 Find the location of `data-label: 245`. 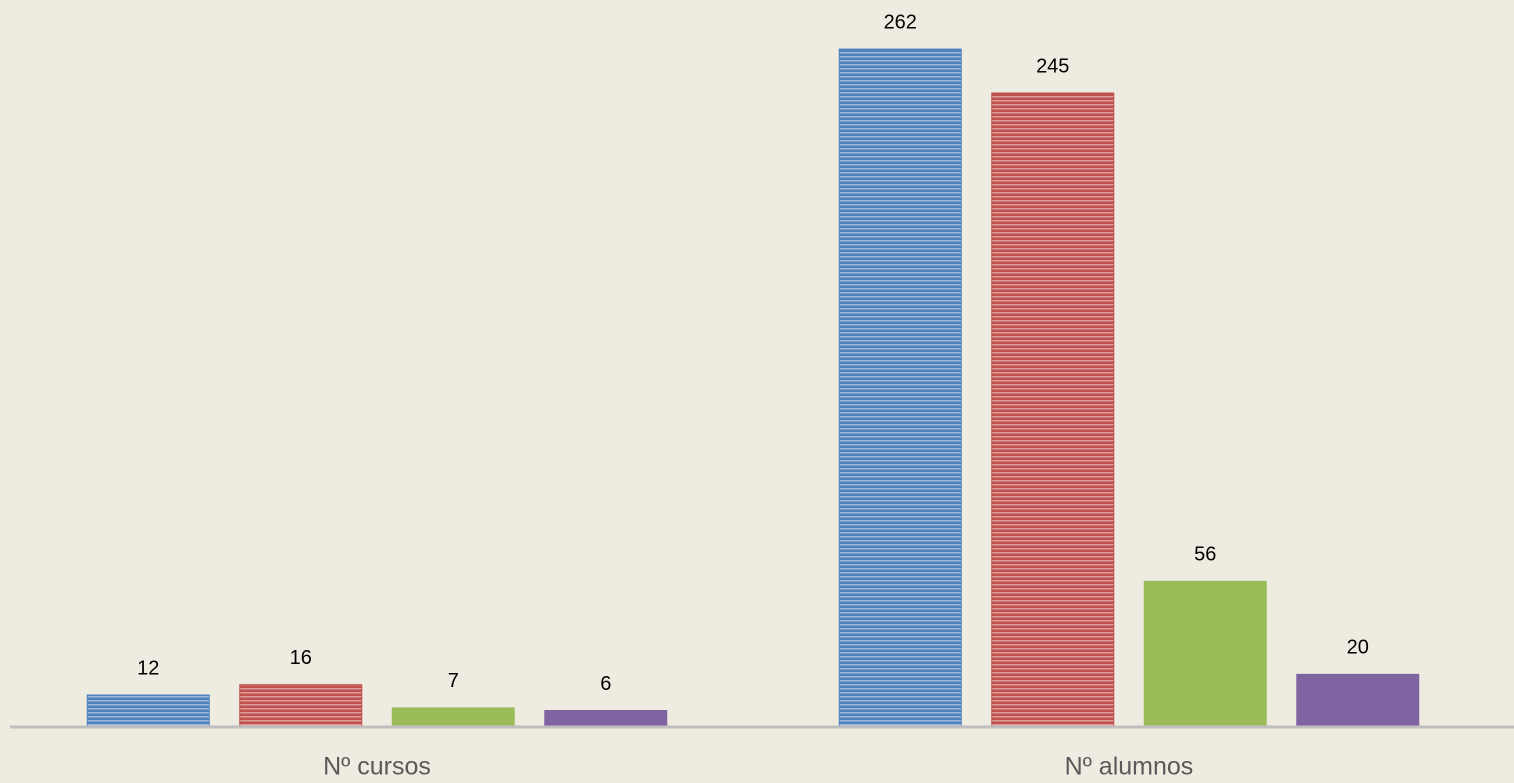

data-label: 245 is located at coordinates (1052, 66).